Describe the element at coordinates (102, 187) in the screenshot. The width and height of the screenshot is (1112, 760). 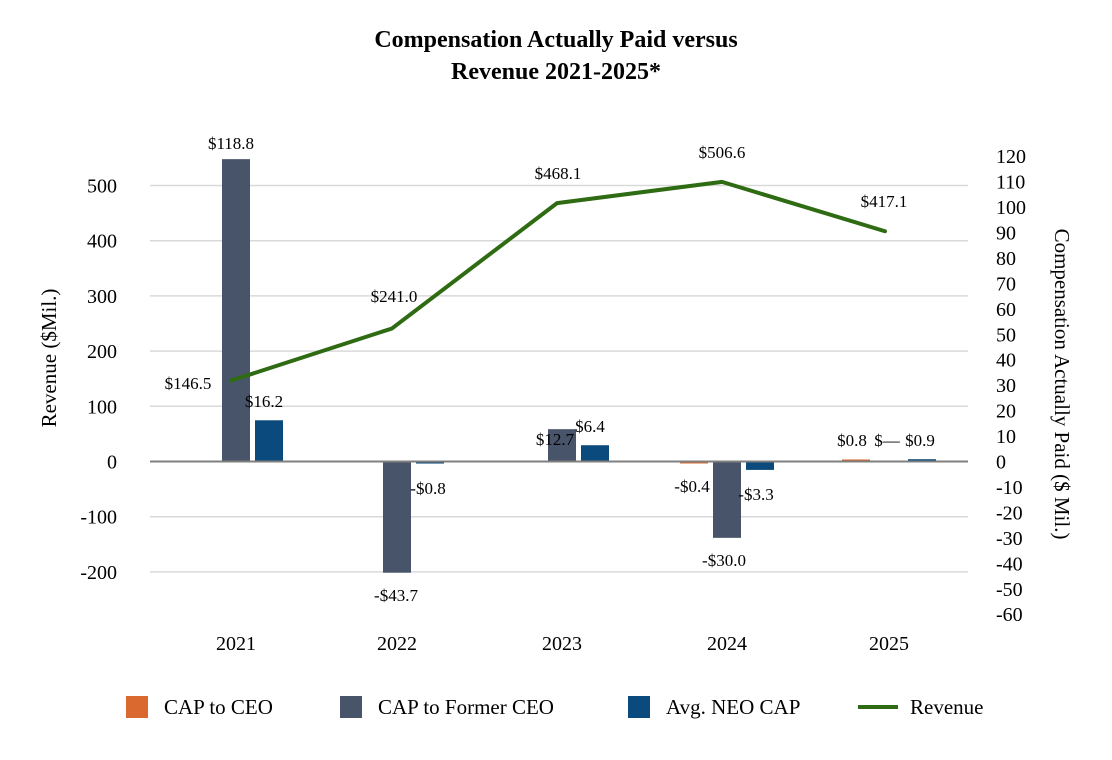
I see `left-tick-label-500: 500` at that location.